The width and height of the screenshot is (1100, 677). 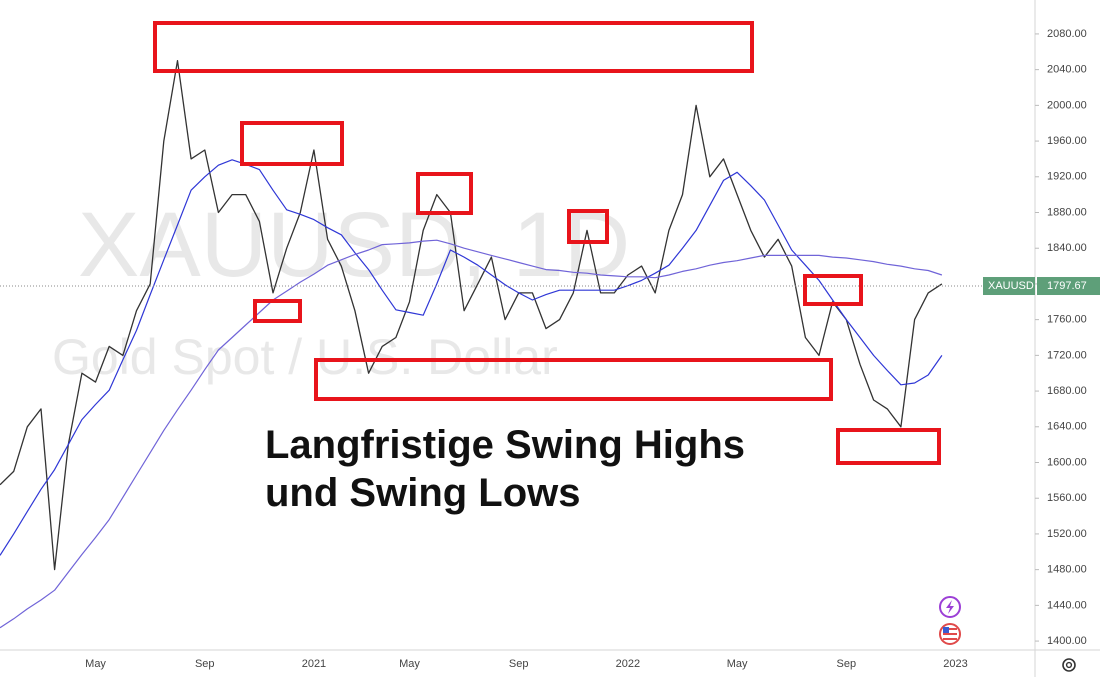 I want to click on y-tick-label: 1600.00, so click(x=1067, y=462).